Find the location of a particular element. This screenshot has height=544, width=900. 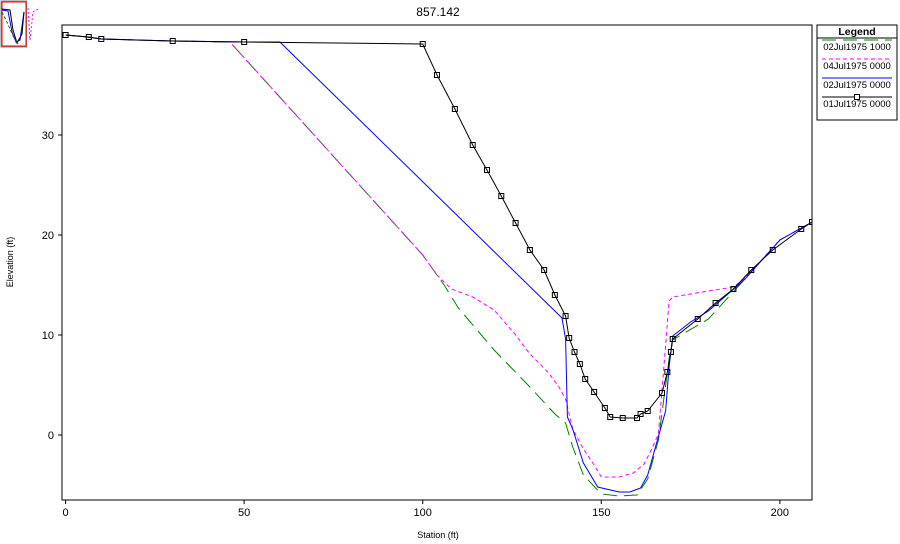

legend-entry-marker is located at coordinates (857, 97).